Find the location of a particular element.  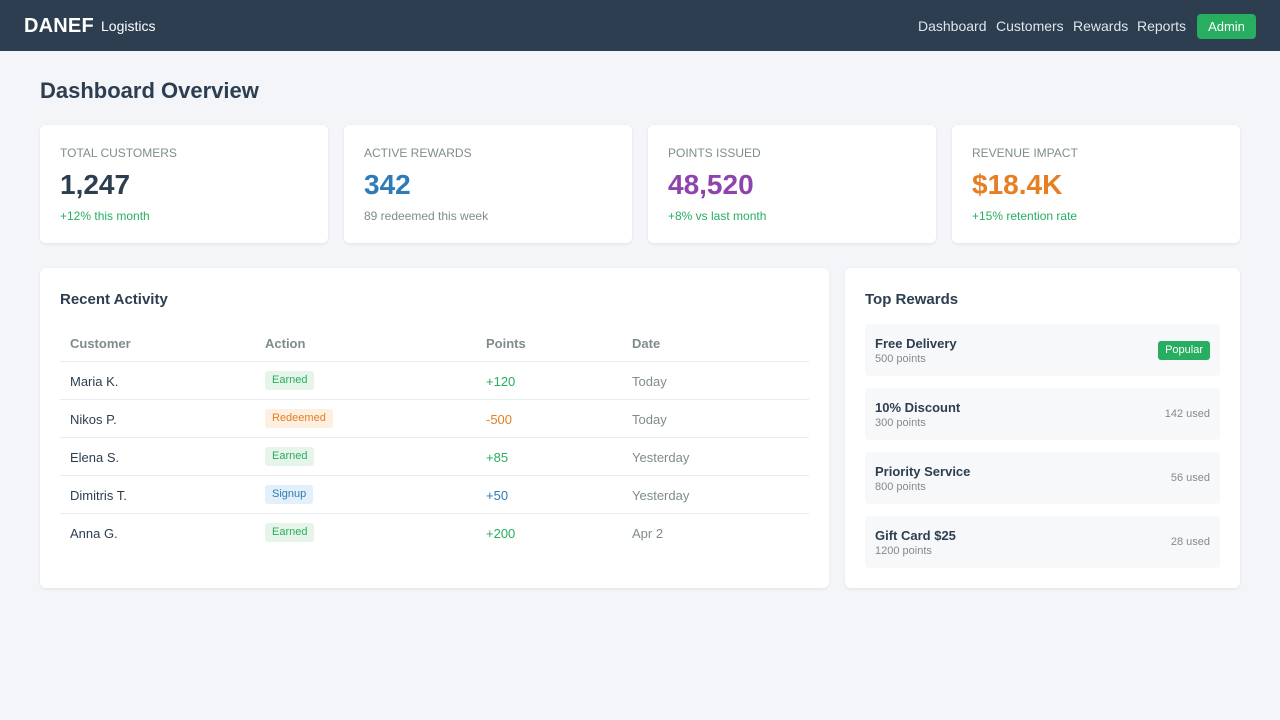

table-row: Dimitris T. Signup +50 Yesterday is located at coordinates (434, 494).